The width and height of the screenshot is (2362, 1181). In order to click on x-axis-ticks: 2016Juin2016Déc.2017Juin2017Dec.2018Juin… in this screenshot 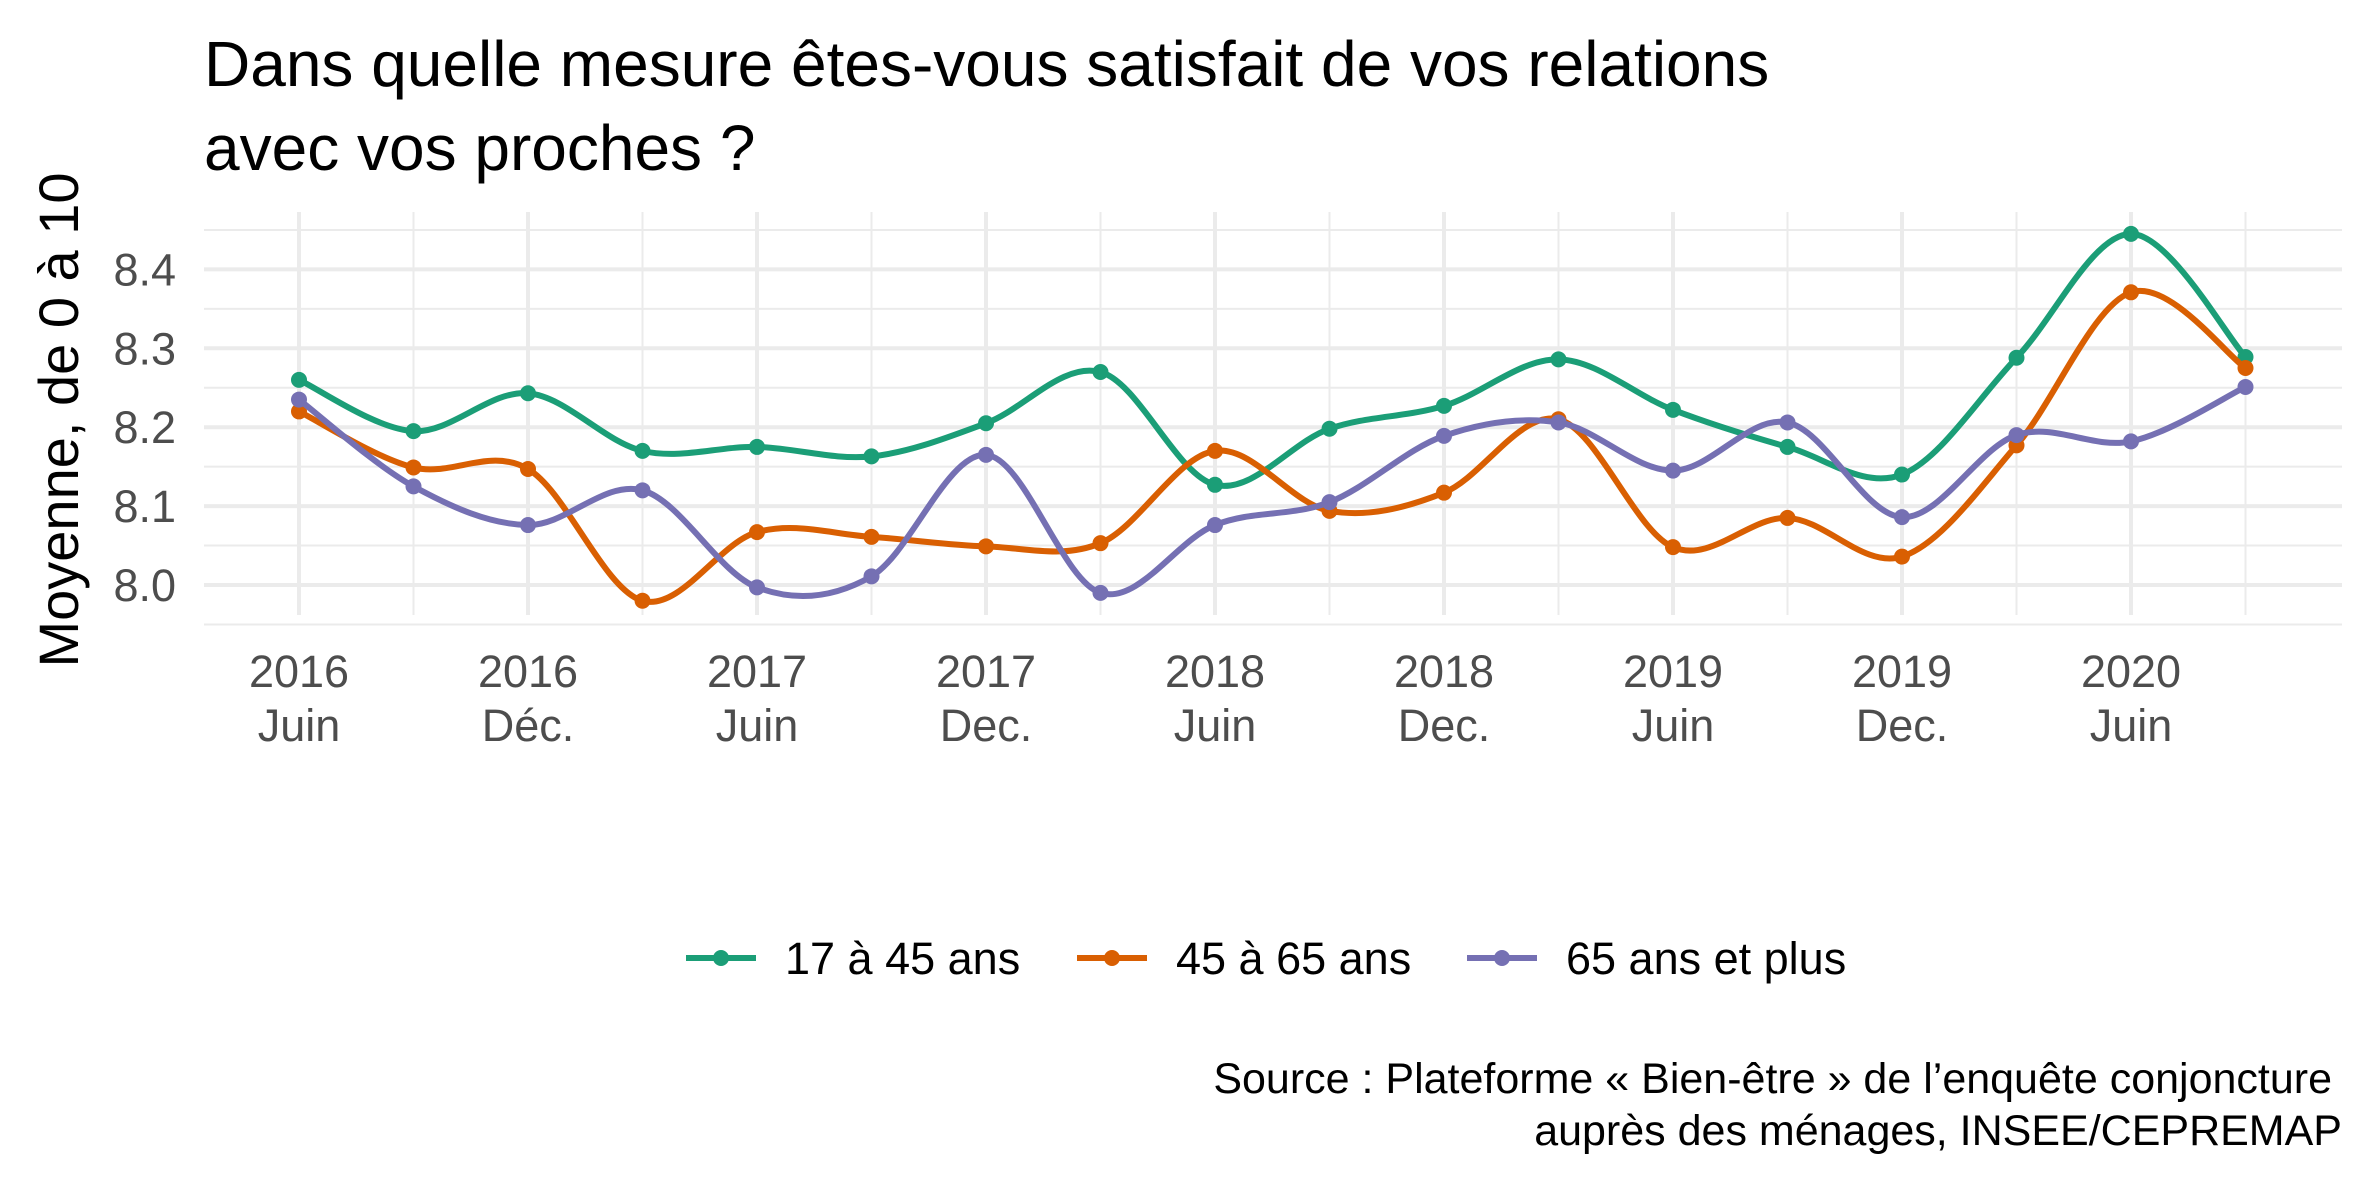, I will do `click(1215, 698)`.